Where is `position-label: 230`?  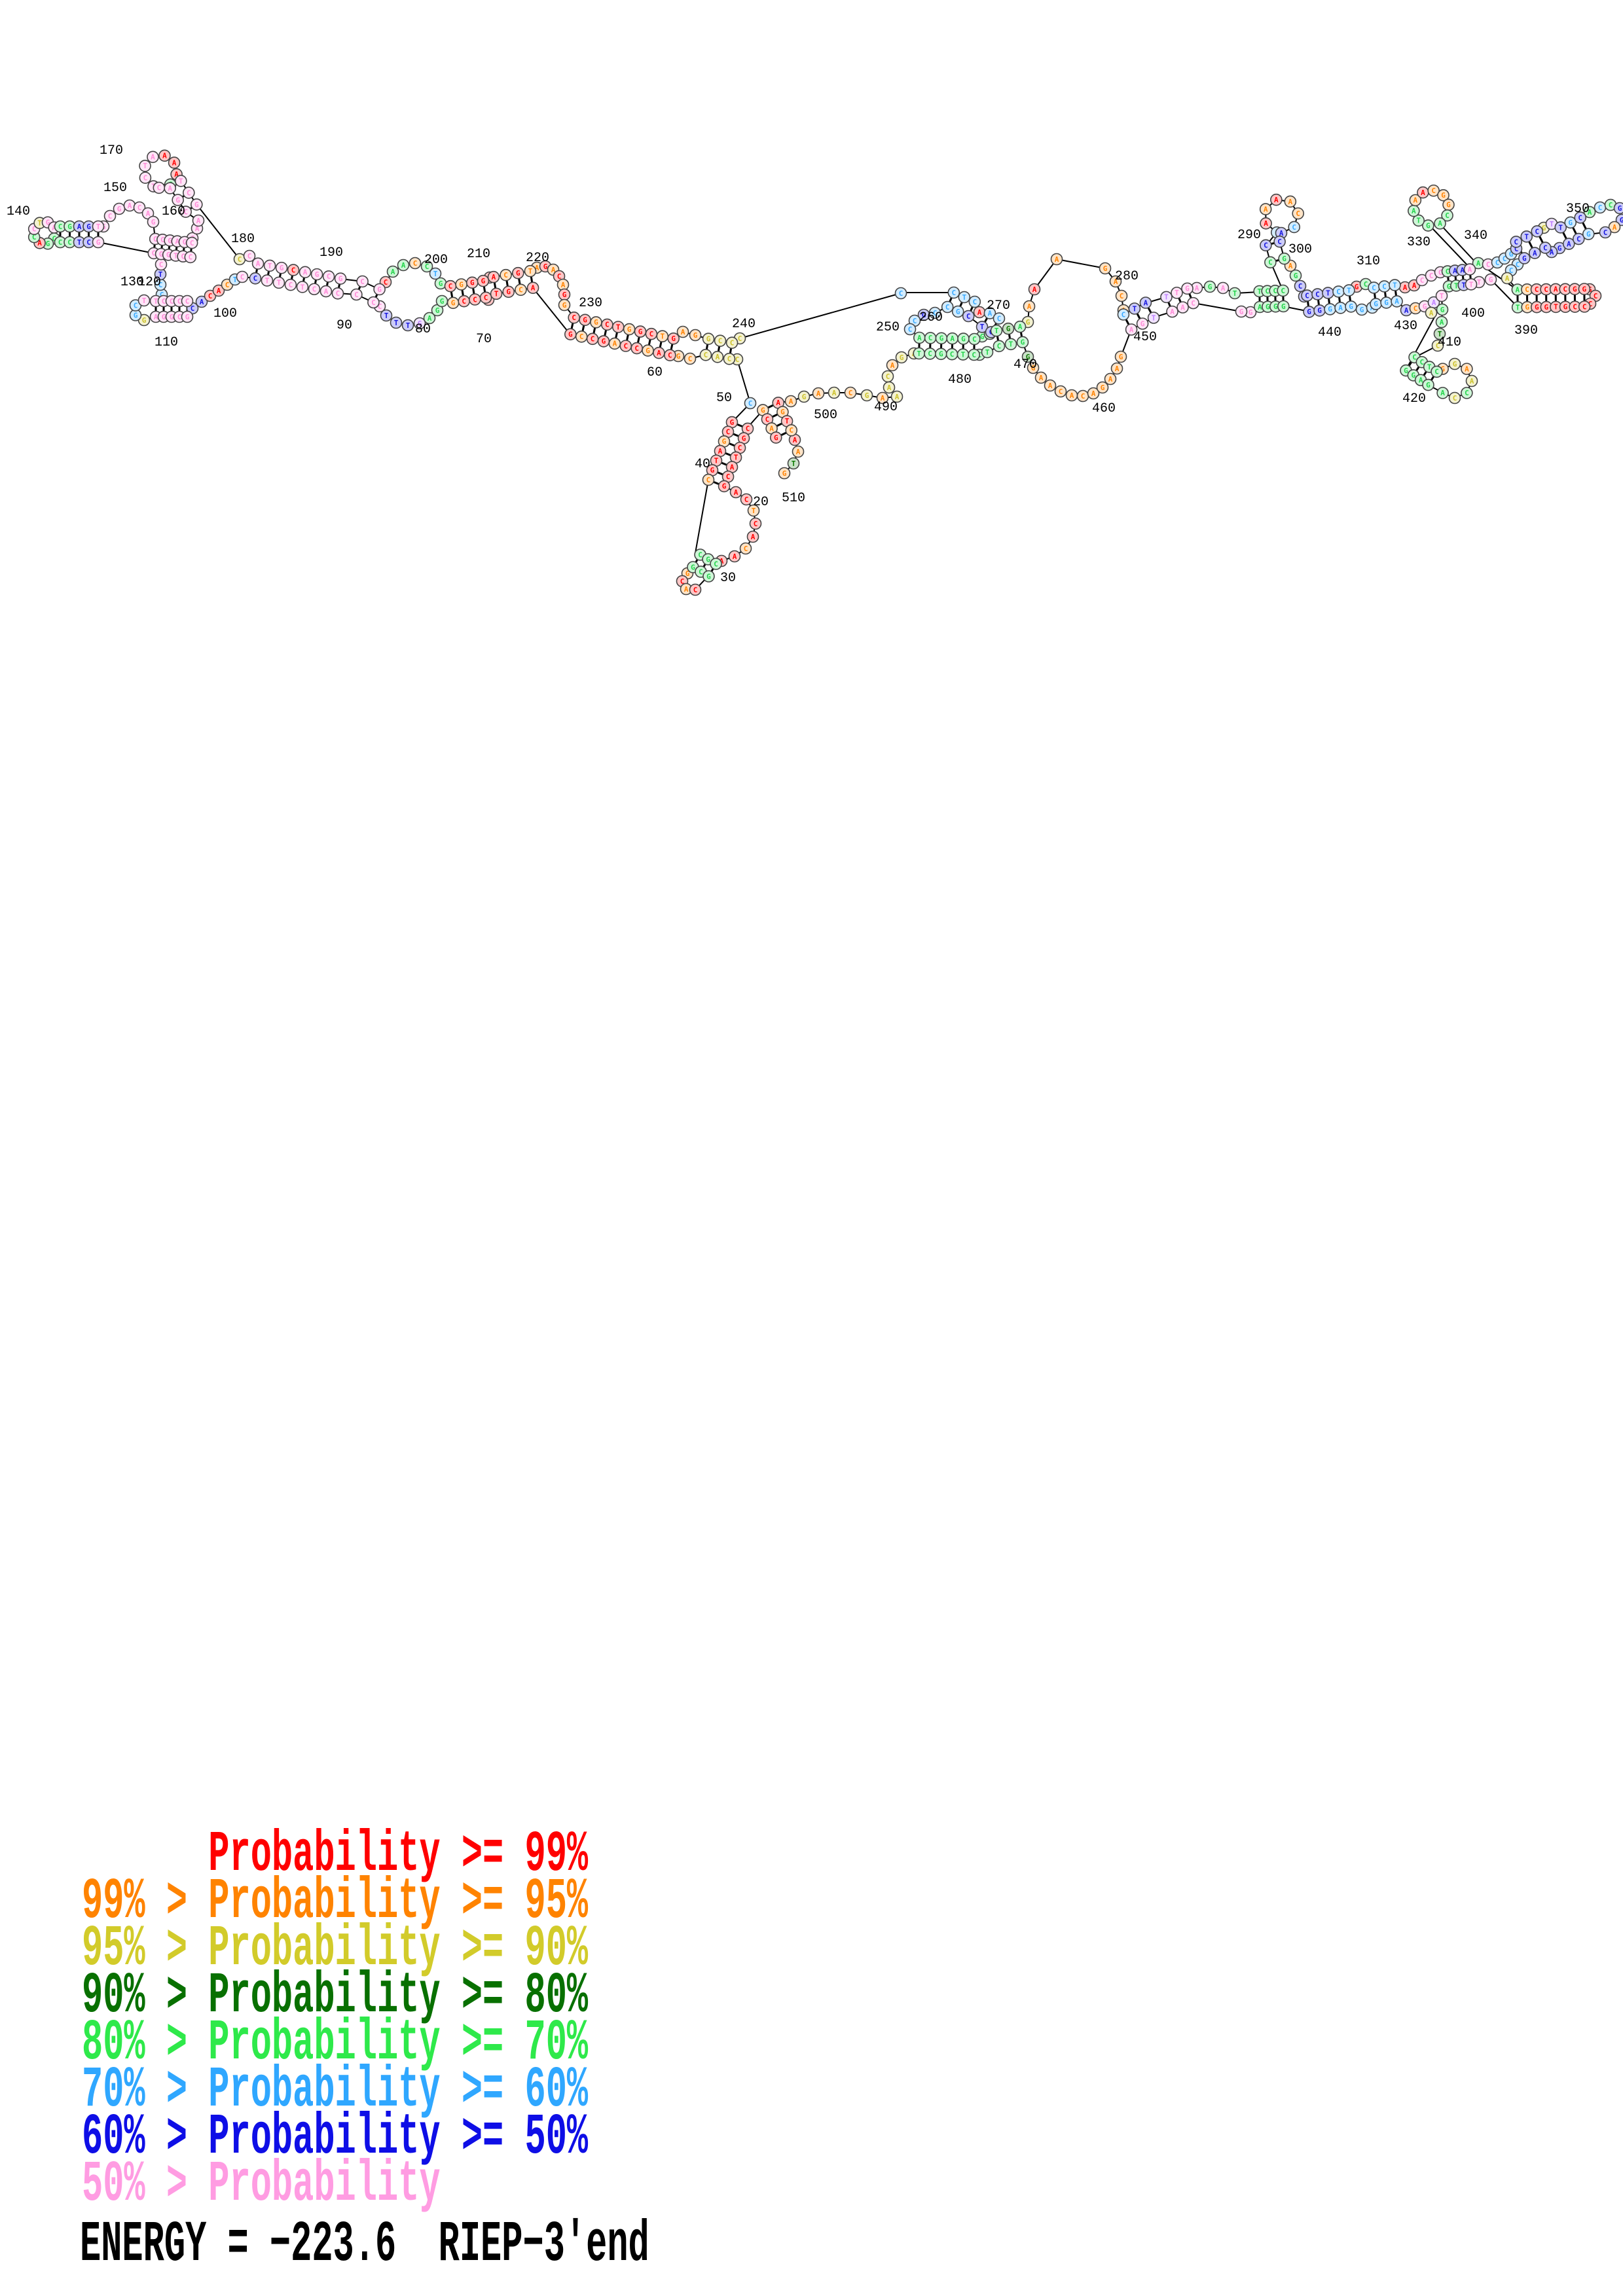 position-label: 230 is located at coordinates (590, 303).